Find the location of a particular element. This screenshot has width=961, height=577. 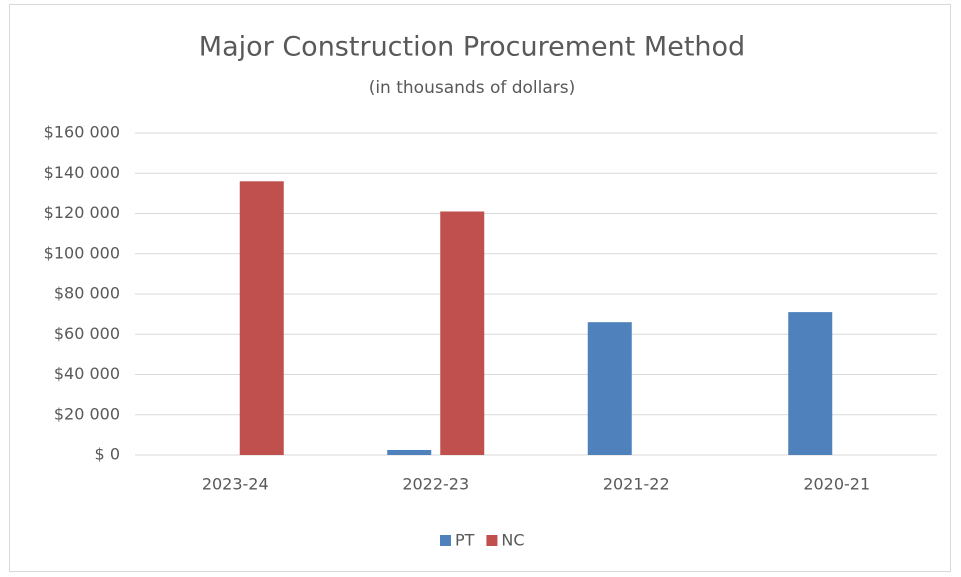

y-tick-label: $100 000 is located at coordinates (82, 252).